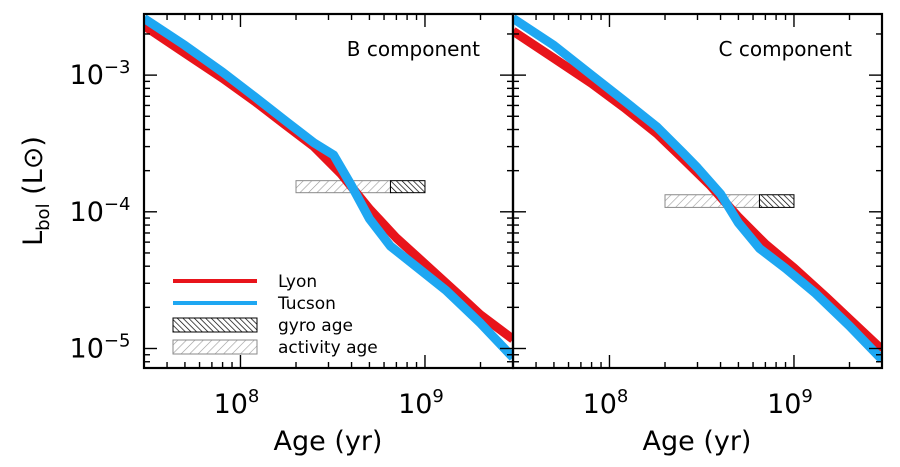  I want to click on y-axis-label: Lbol (L⊙), so click(36, 191).